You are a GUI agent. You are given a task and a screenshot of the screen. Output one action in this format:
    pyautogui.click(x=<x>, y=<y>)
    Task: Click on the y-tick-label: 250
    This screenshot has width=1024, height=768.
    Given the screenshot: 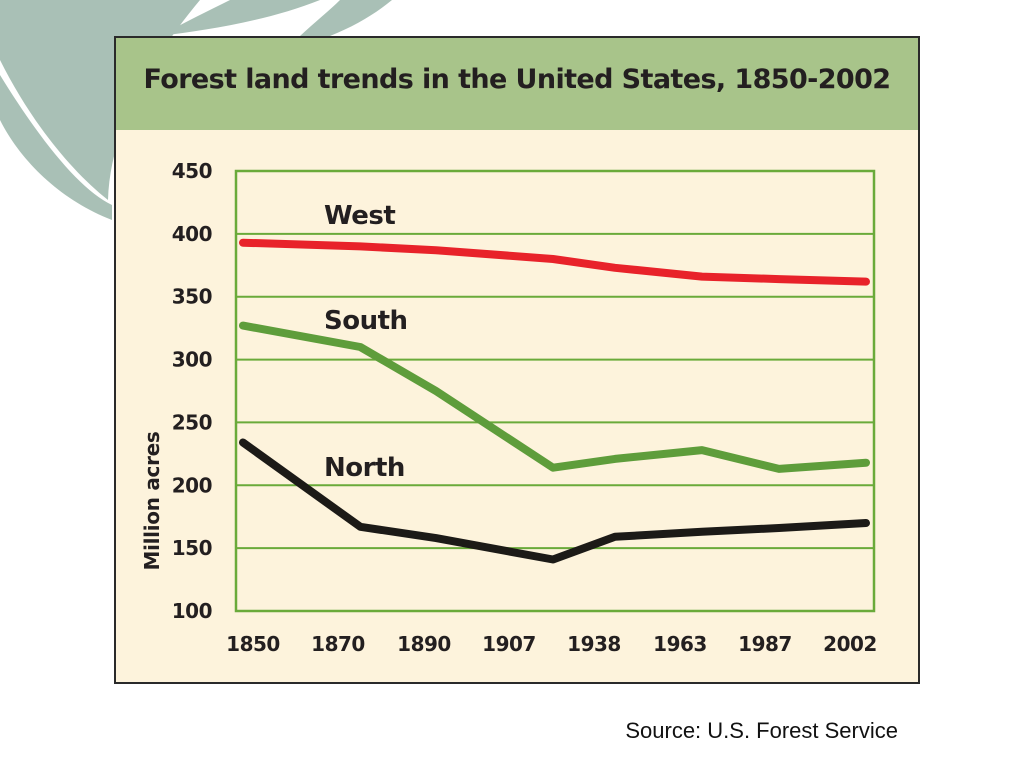 What is the action you would take?
    pyautogui.click(x=192, y=422)
    